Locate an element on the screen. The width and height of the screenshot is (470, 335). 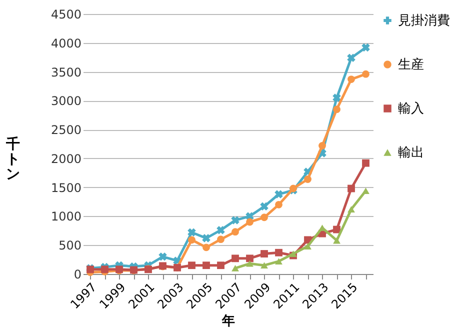
legend-label: 輸出 is located at coordinates (411, 153).